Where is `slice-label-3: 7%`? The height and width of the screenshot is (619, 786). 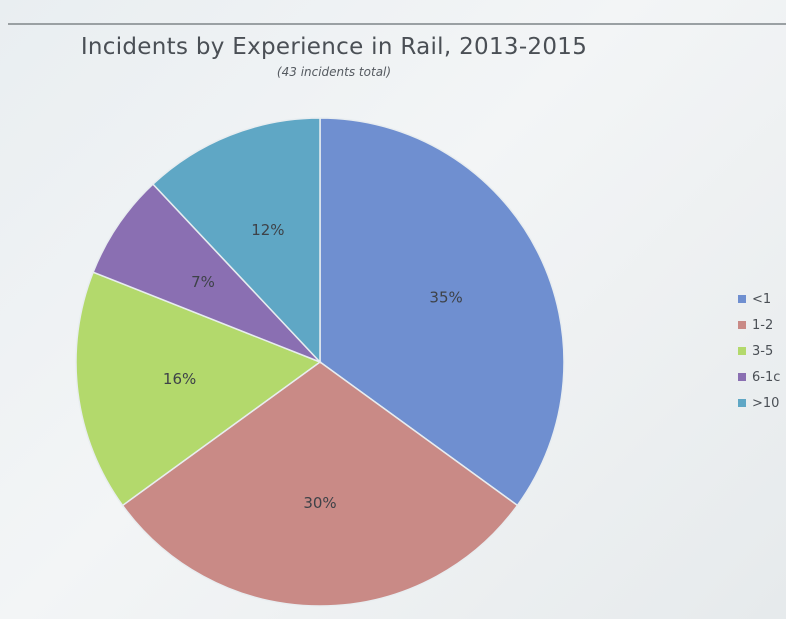
slice-label-3: 7% is located at coordinates (203, 282).